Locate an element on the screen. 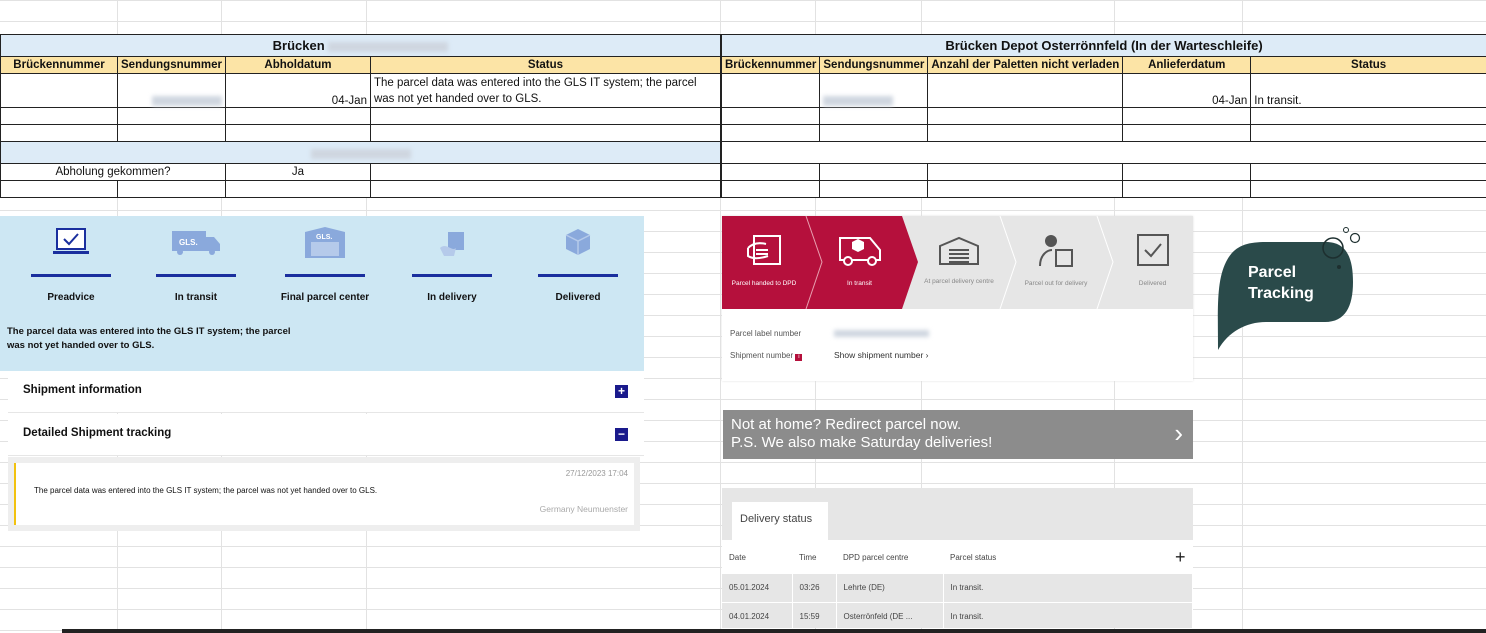  dpd-step-in-transit: In transit is located at coordinates (859, 262).